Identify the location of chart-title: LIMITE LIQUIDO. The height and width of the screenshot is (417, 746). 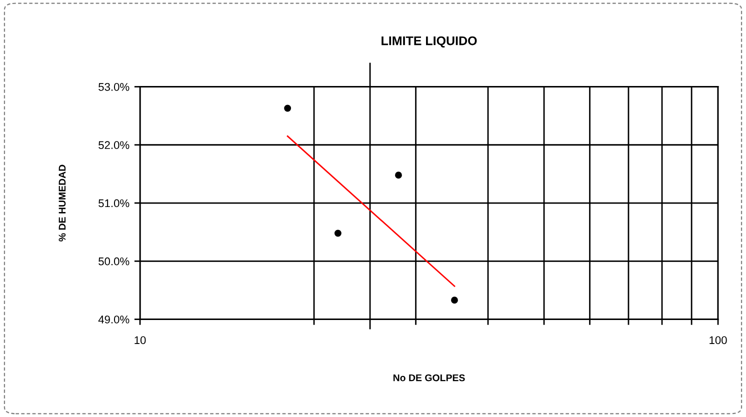
(429, 42).